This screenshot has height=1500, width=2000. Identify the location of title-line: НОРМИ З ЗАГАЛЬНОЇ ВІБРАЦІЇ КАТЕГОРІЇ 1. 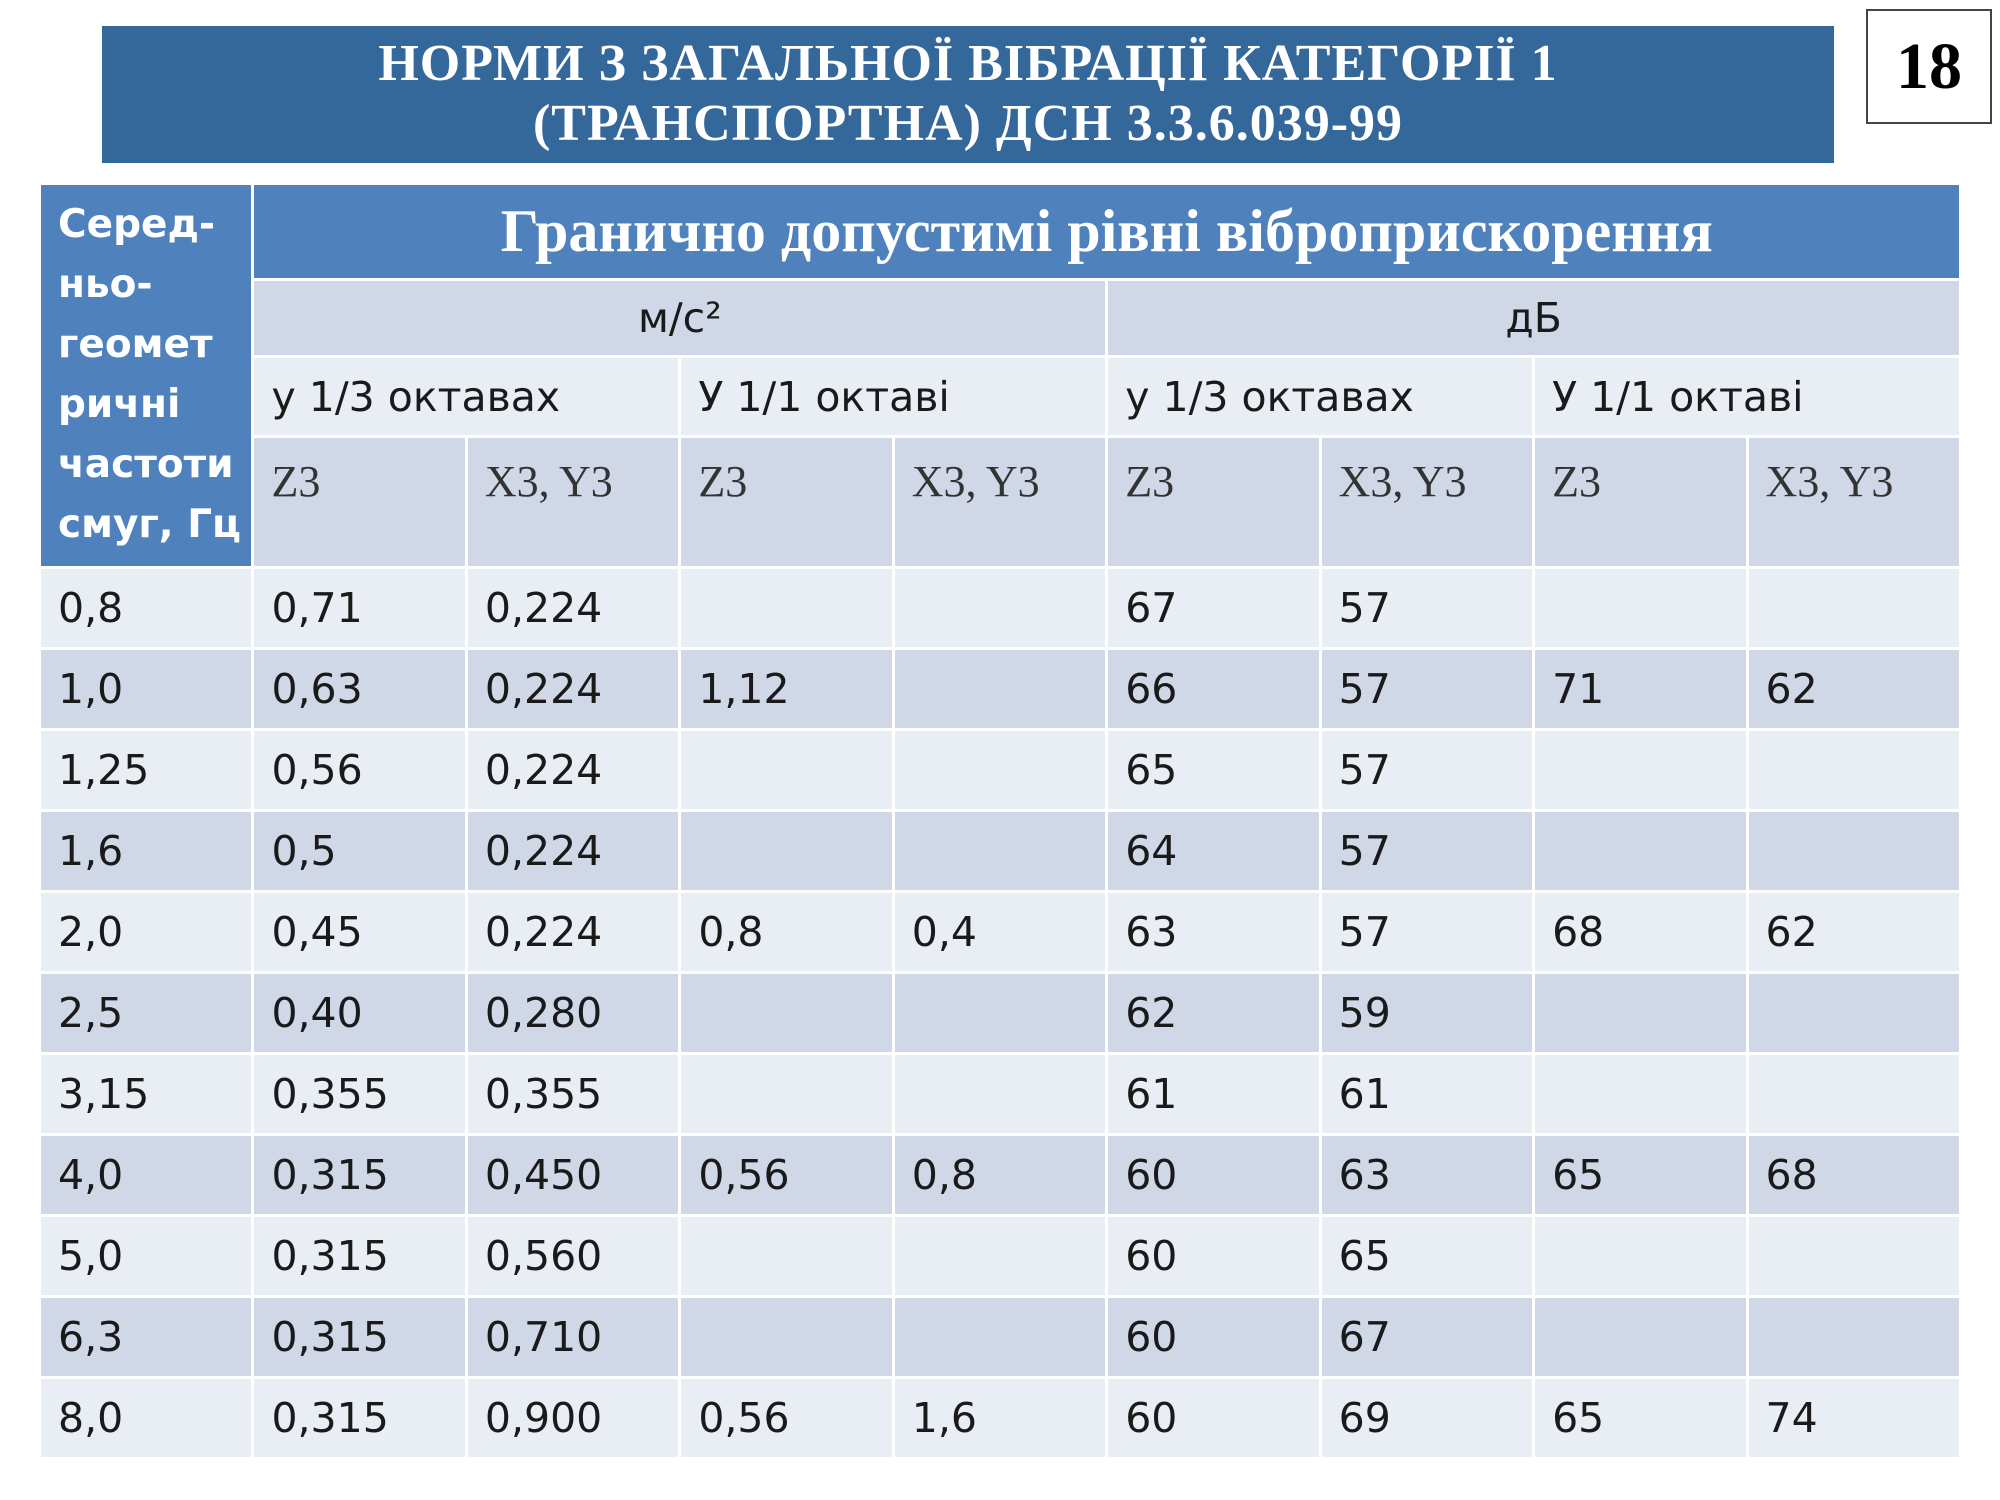
(968, 63).